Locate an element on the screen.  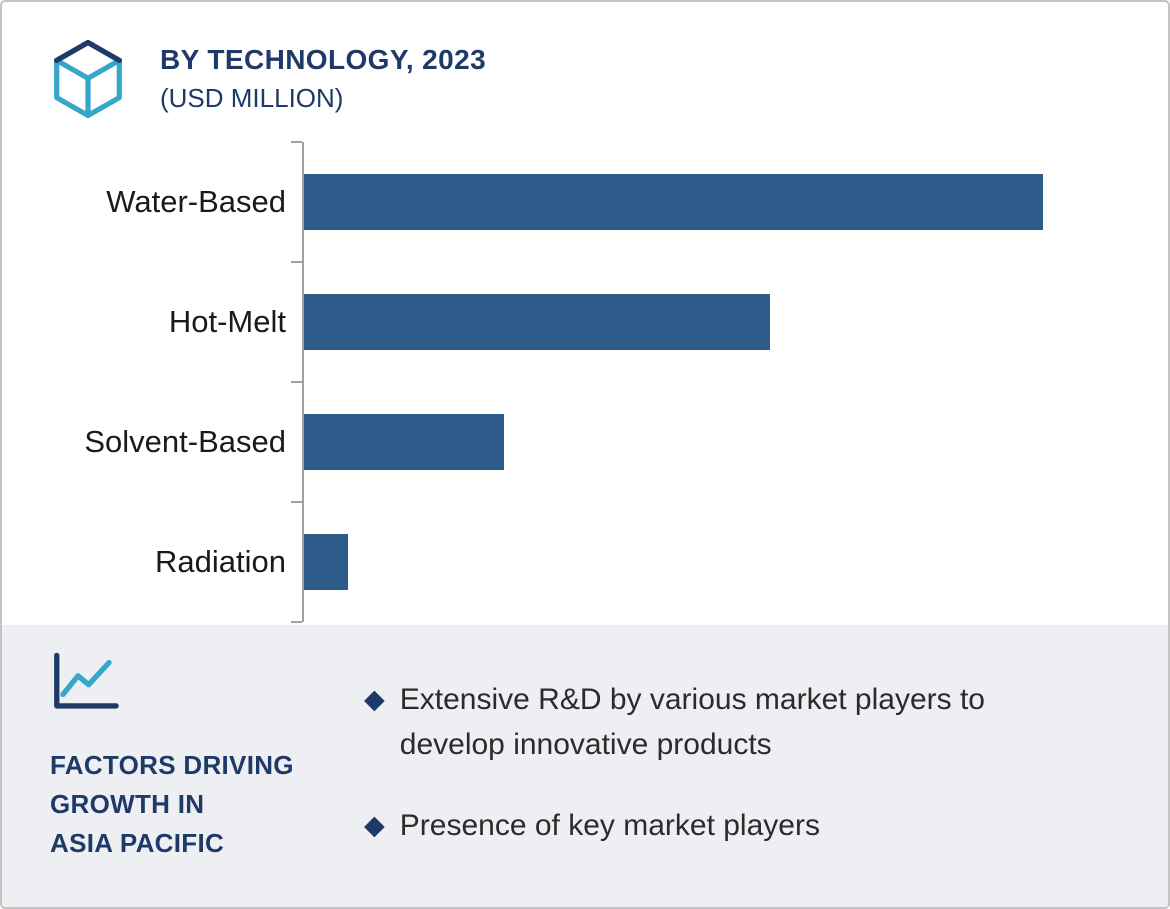
bullet-item: ◆ Presence of key market players is located at coordinates (727, 825).